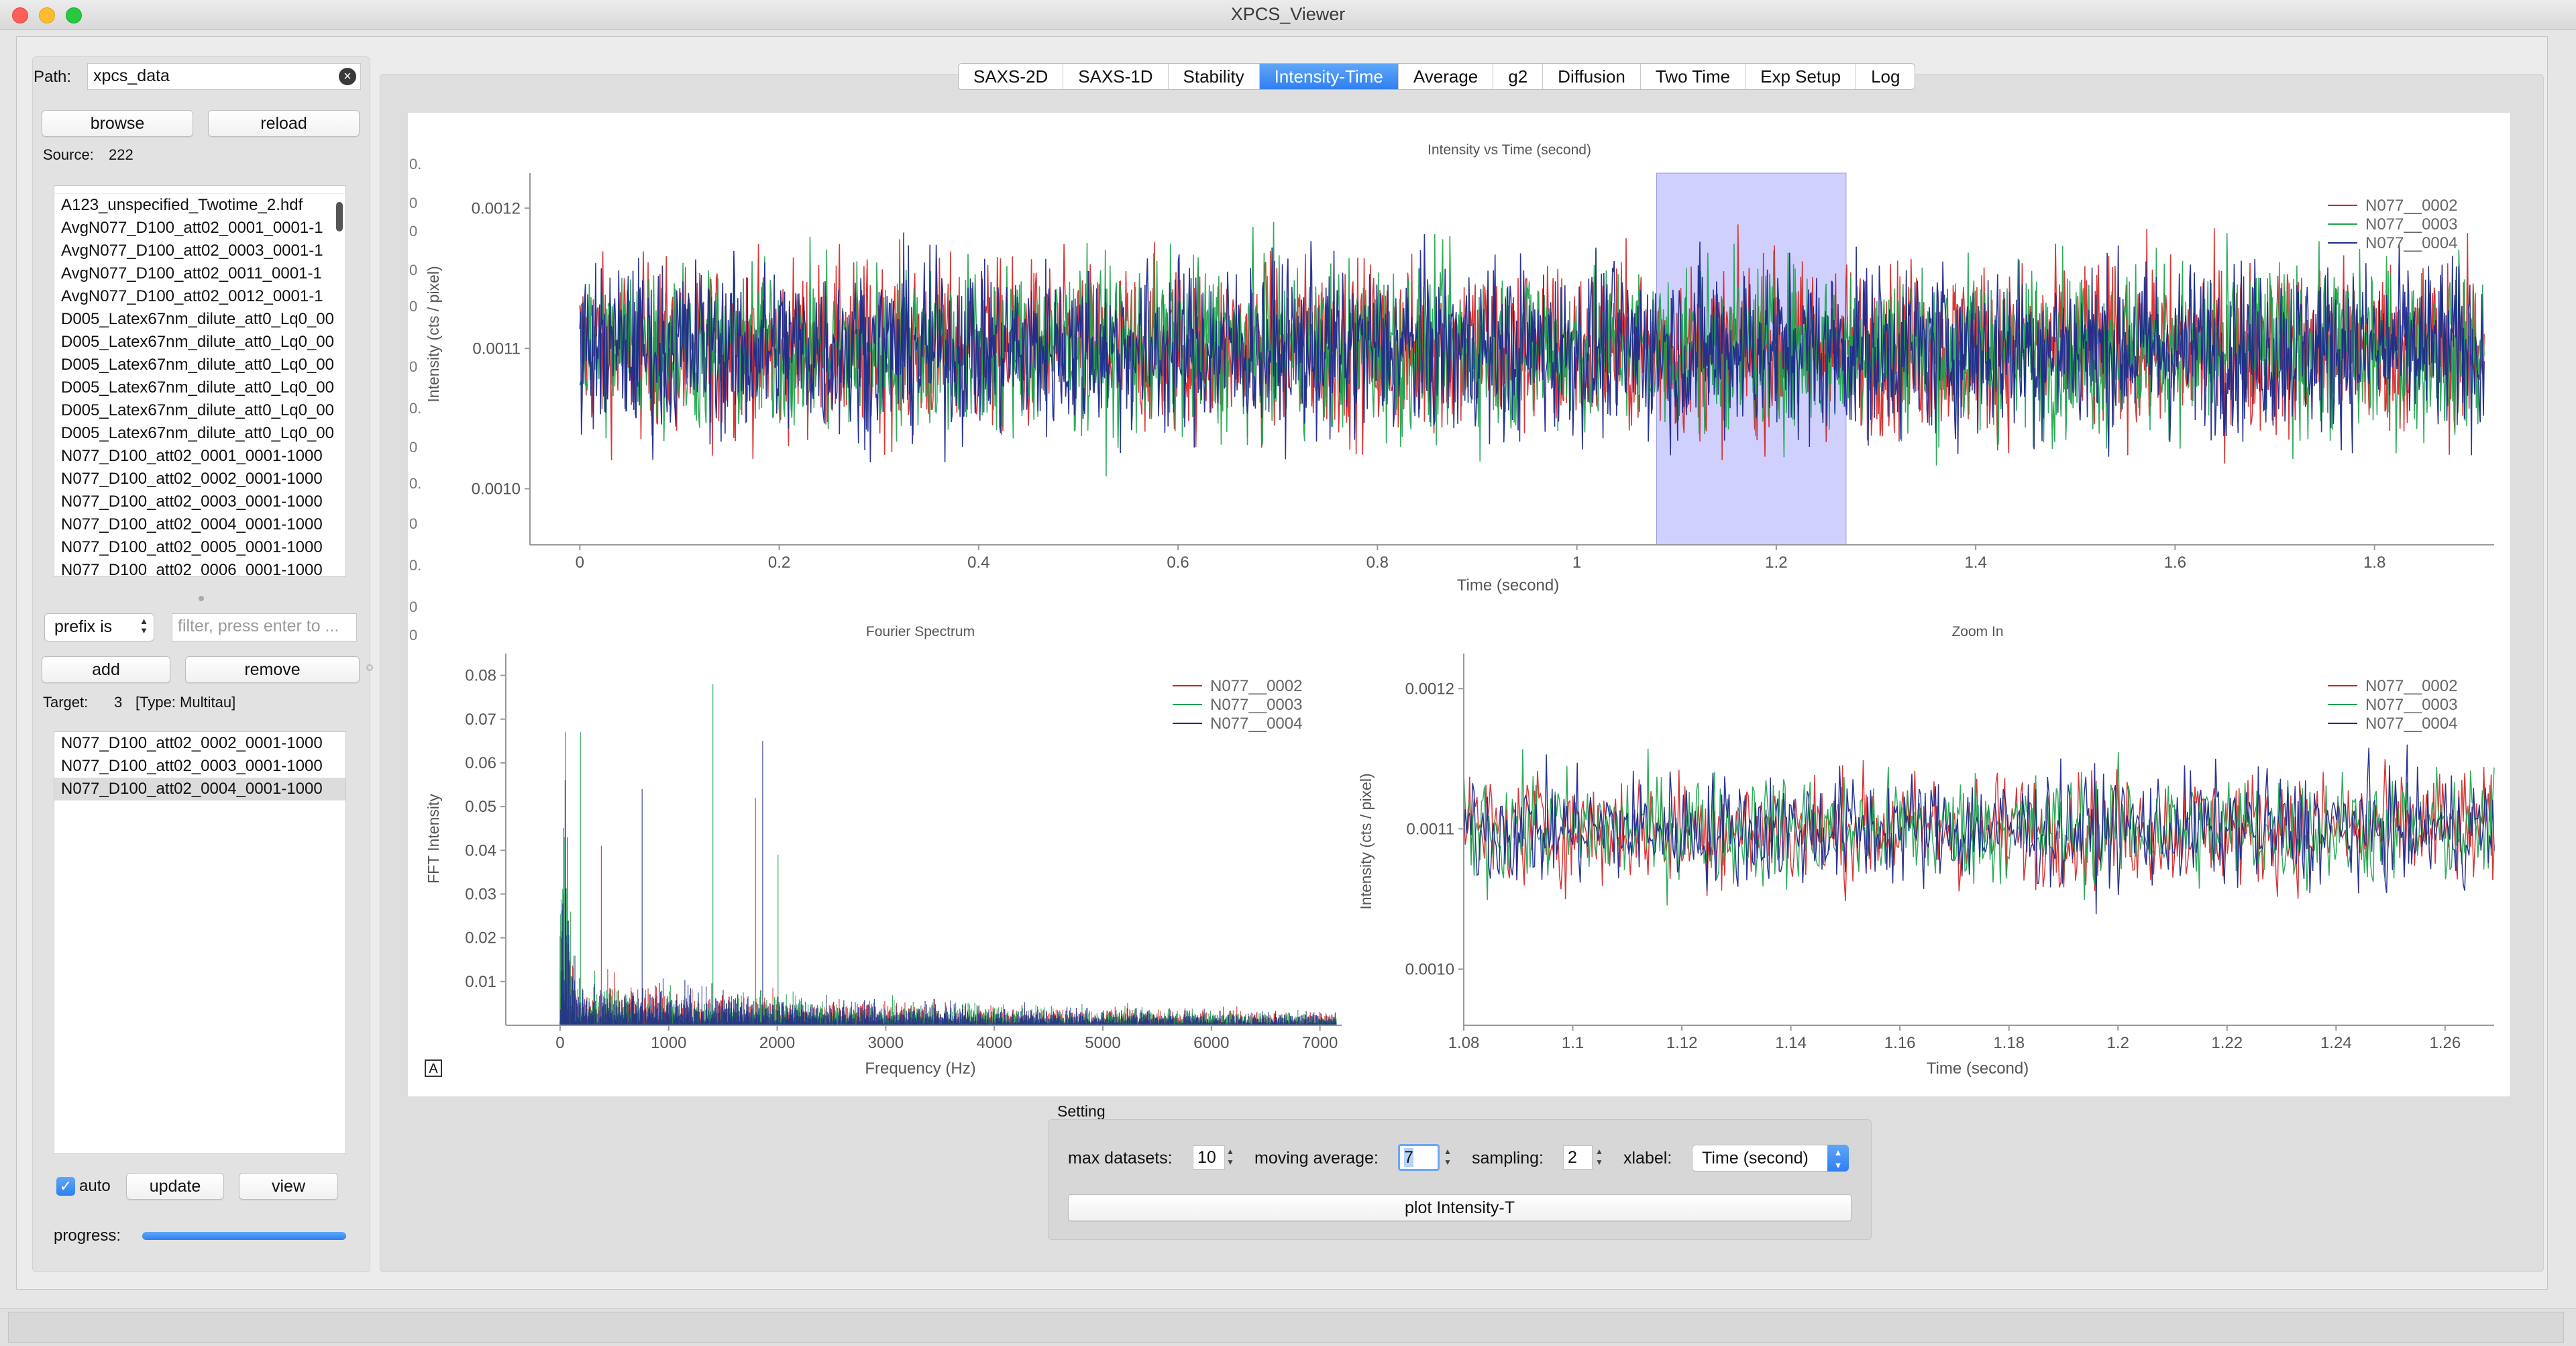  Describe the element at coordinates (480, 938) in the screenshot. I see `y-tick-label: 0.02` at that location.